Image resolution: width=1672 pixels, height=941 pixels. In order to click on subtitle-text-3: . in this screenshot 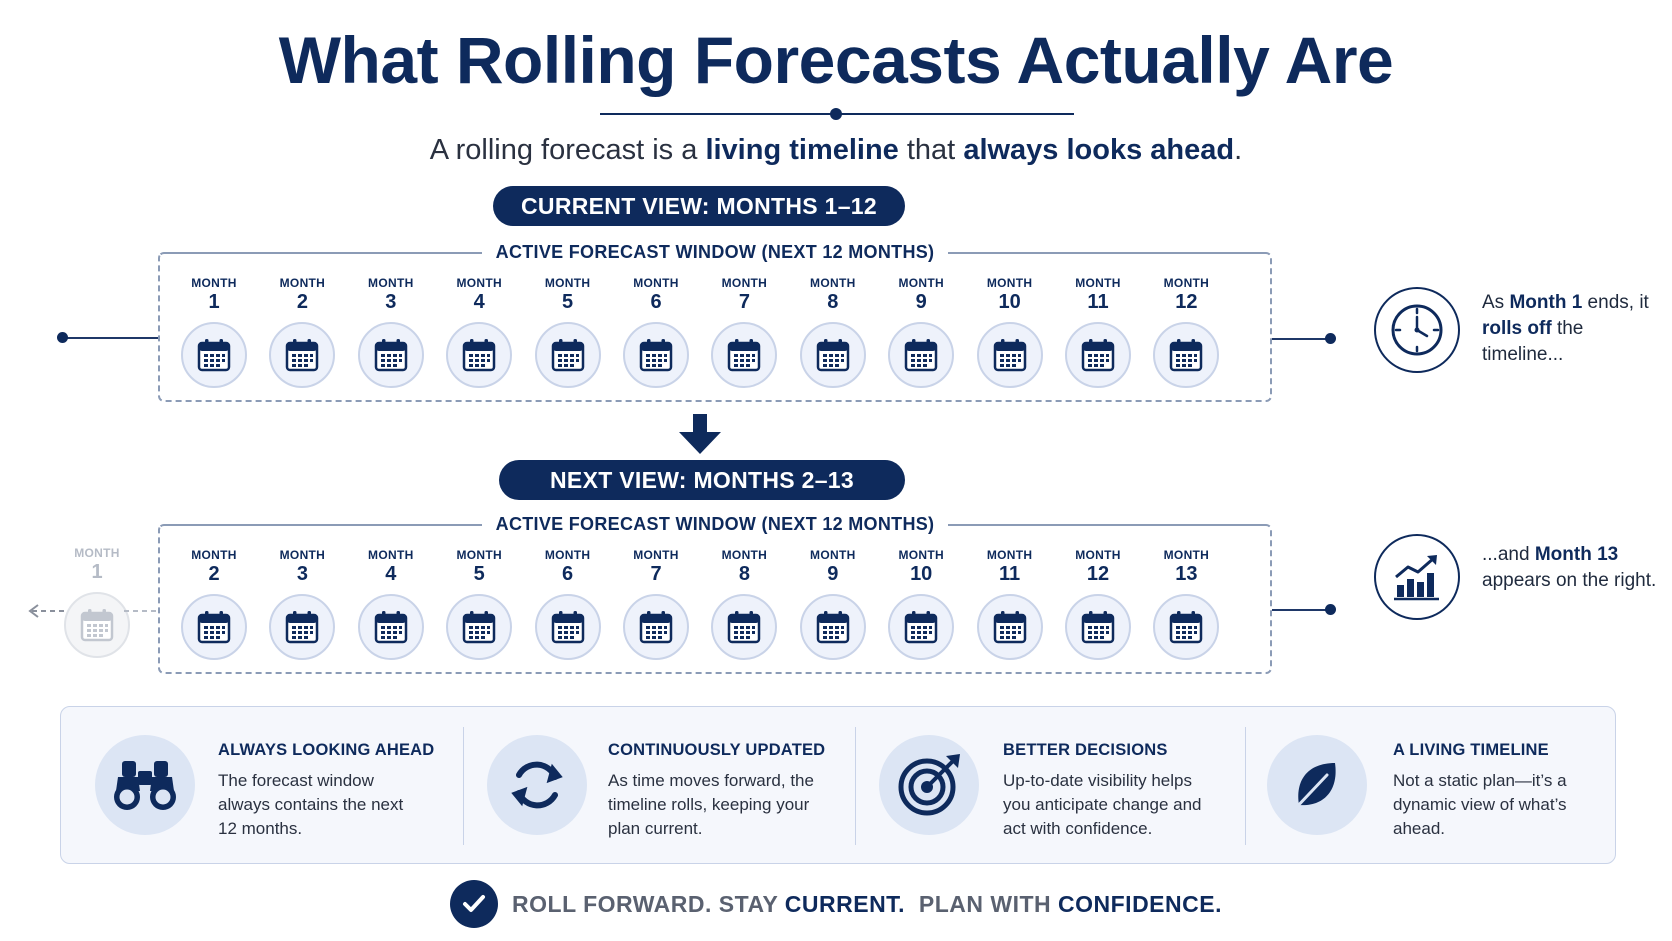, I will do `click(1238, 150)`.